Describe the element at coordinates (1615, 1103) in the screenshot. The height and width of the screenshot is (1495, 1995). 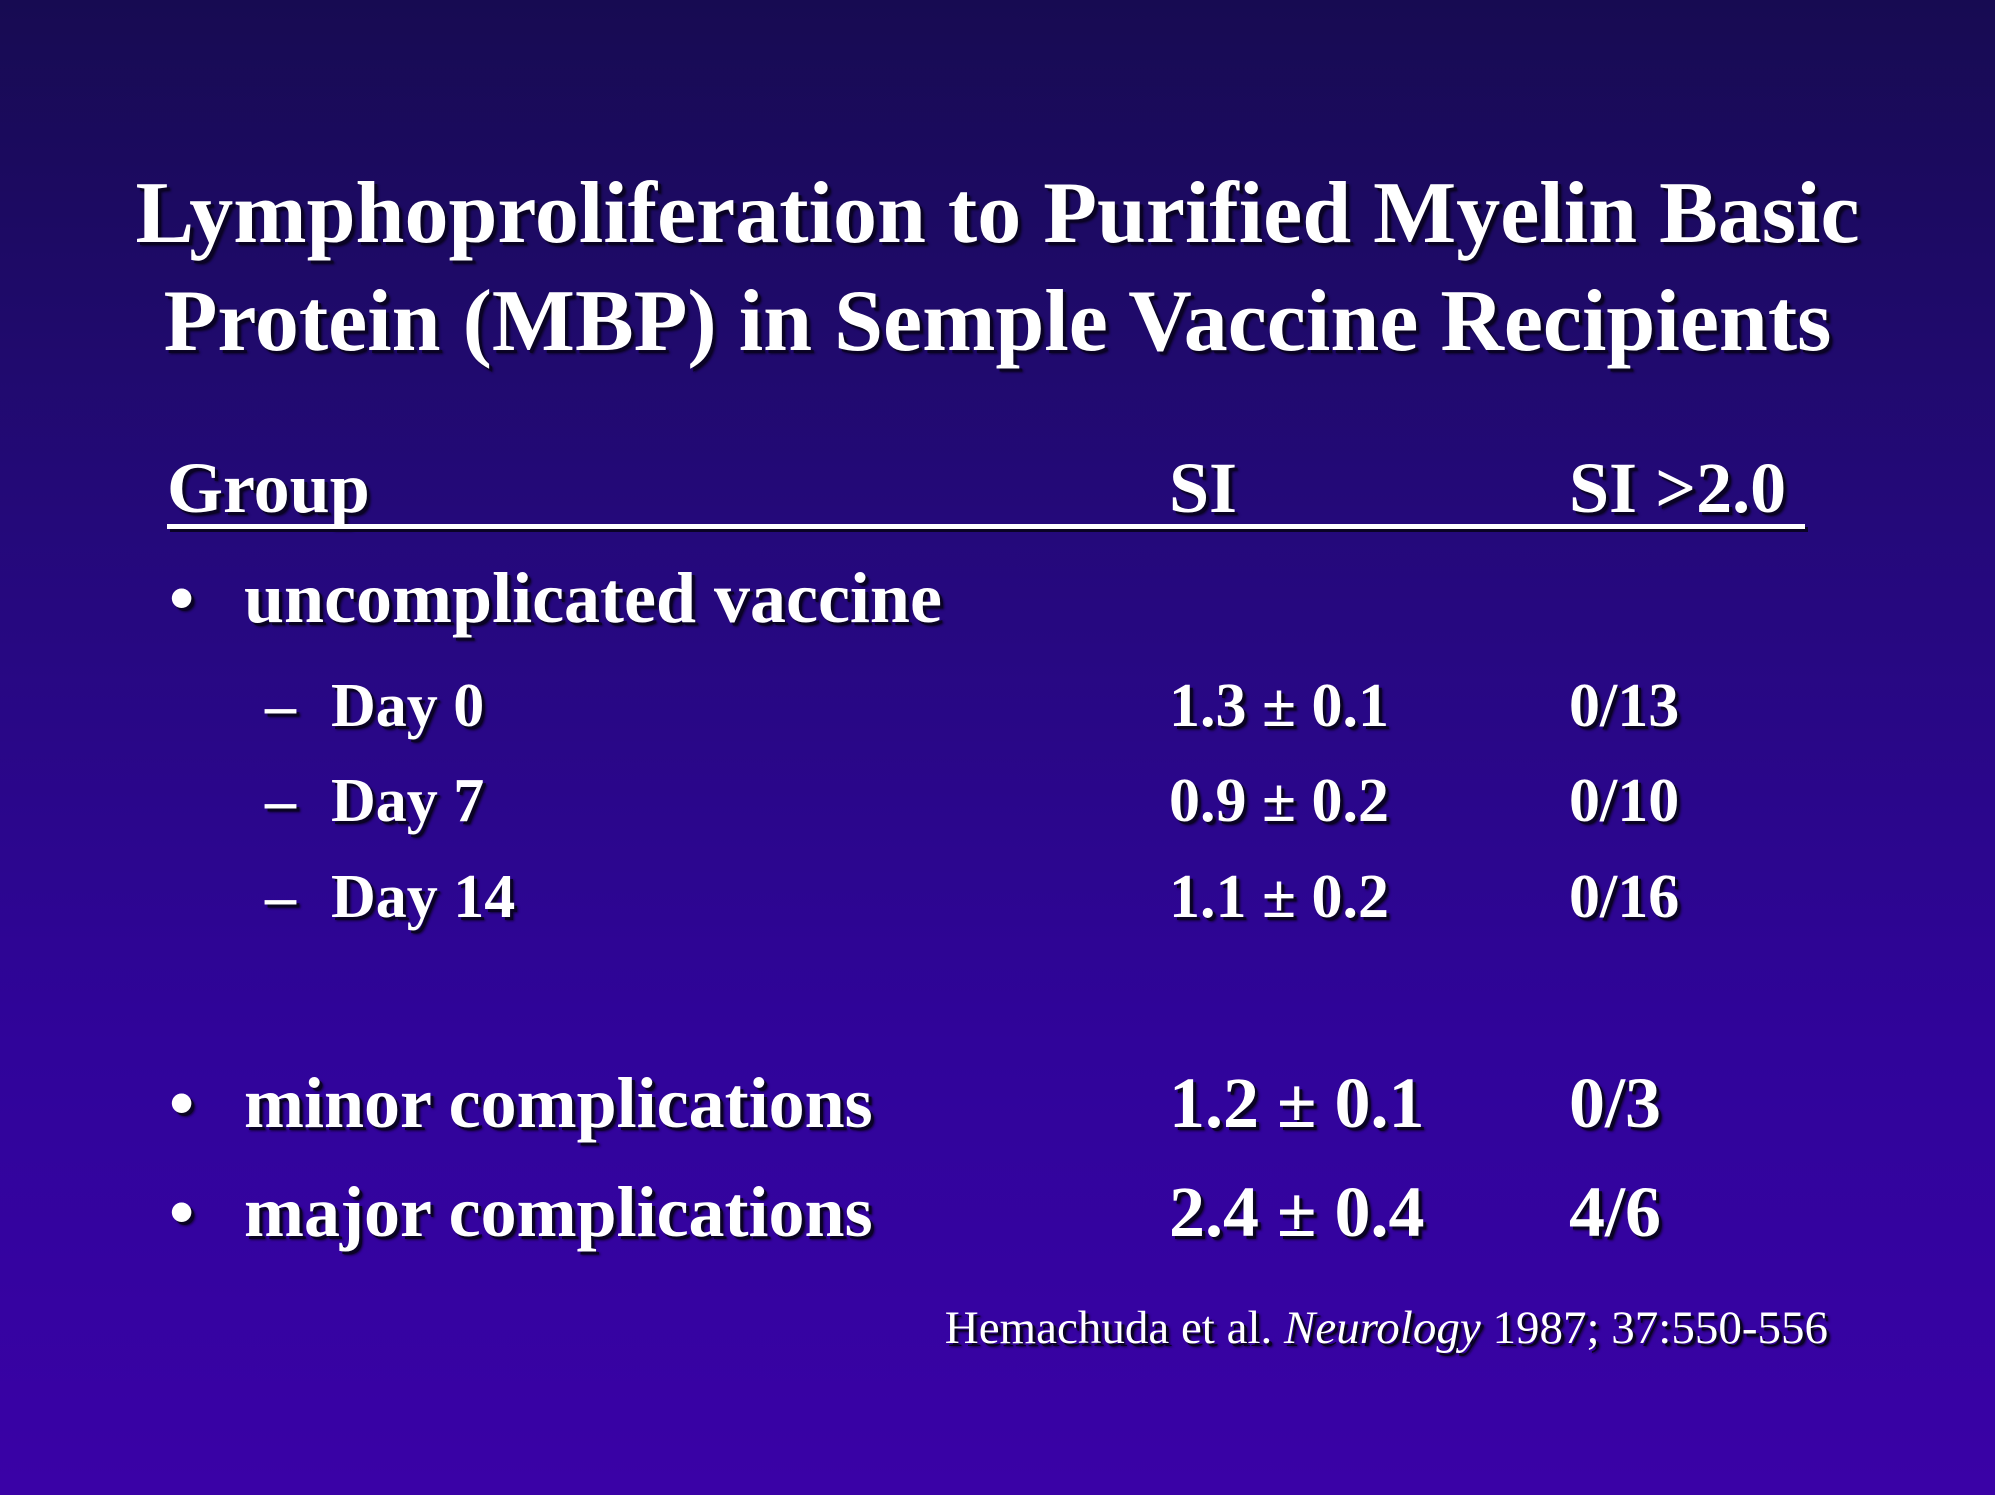
I see `row-si-threshold-value: 0/3` at that location.